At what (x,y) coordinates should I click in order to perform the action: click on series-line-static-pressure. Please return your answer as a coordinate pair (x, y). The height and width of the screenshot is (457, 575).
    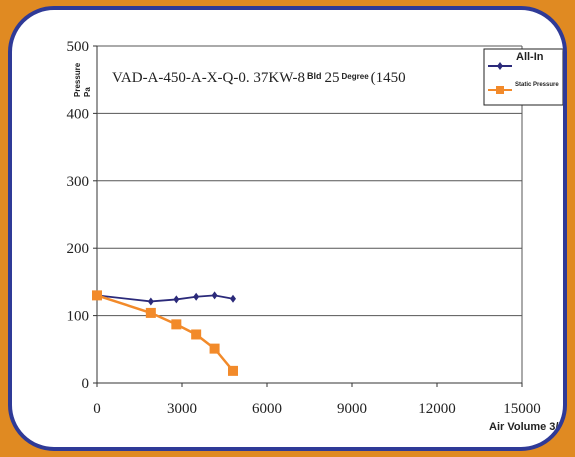
    Looking at the image, I should click on (165, 333).